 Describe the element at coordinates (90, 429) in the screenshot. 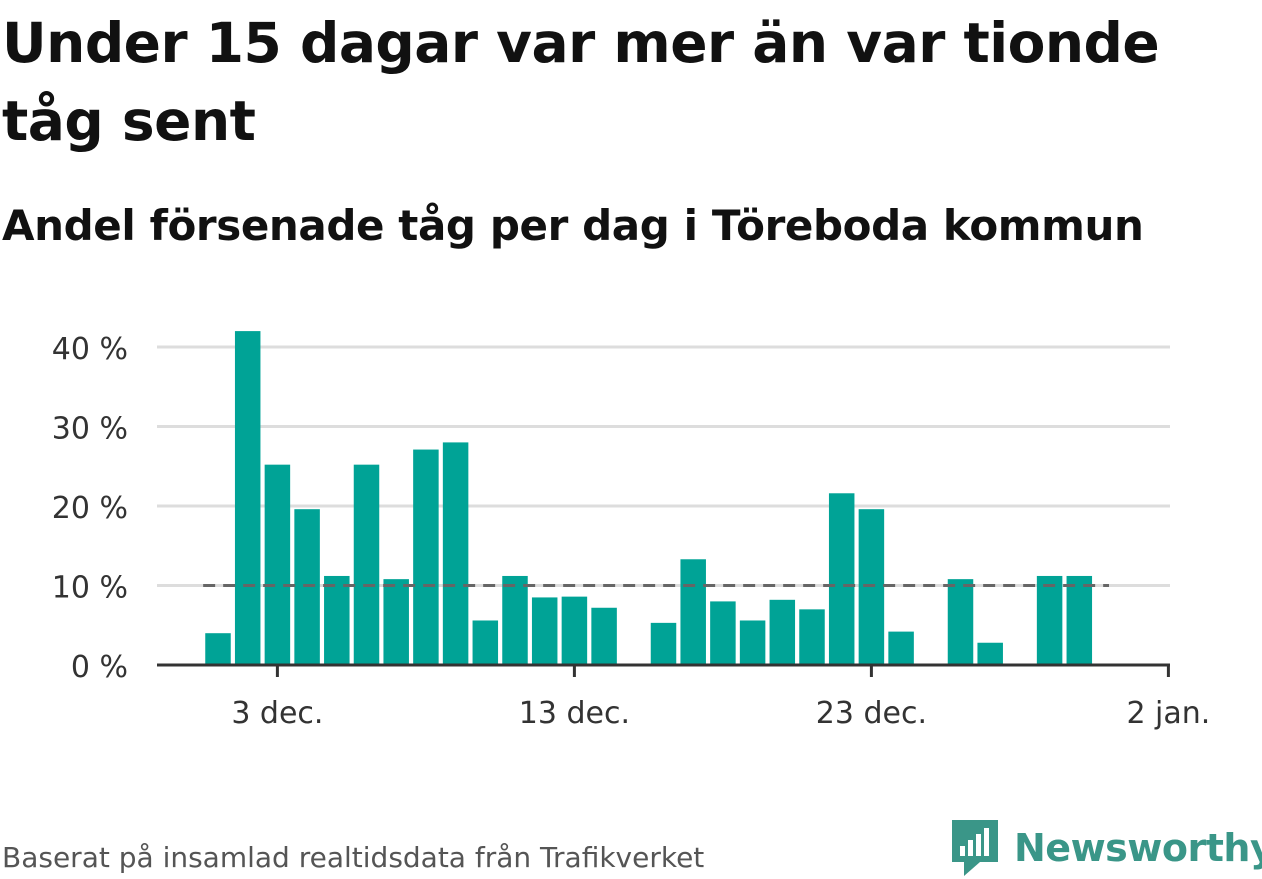

I see `y-tick-label: 30 %` at that location.